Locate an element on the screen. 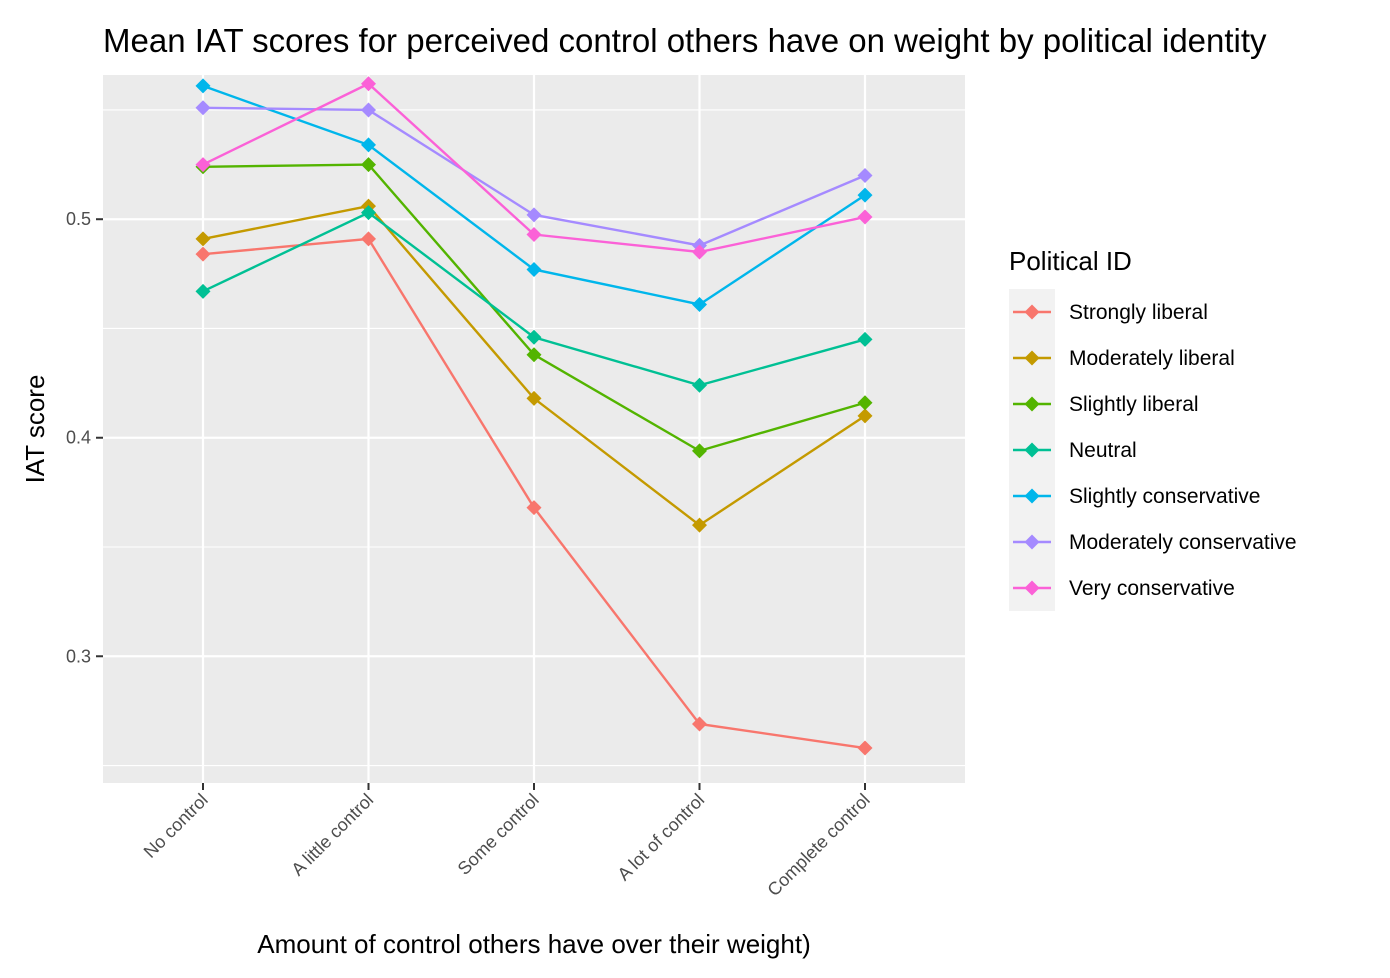 The height and width of the screenshot is (978, 1390). x-tick-label: A little control is located at coordinates (332, 835).